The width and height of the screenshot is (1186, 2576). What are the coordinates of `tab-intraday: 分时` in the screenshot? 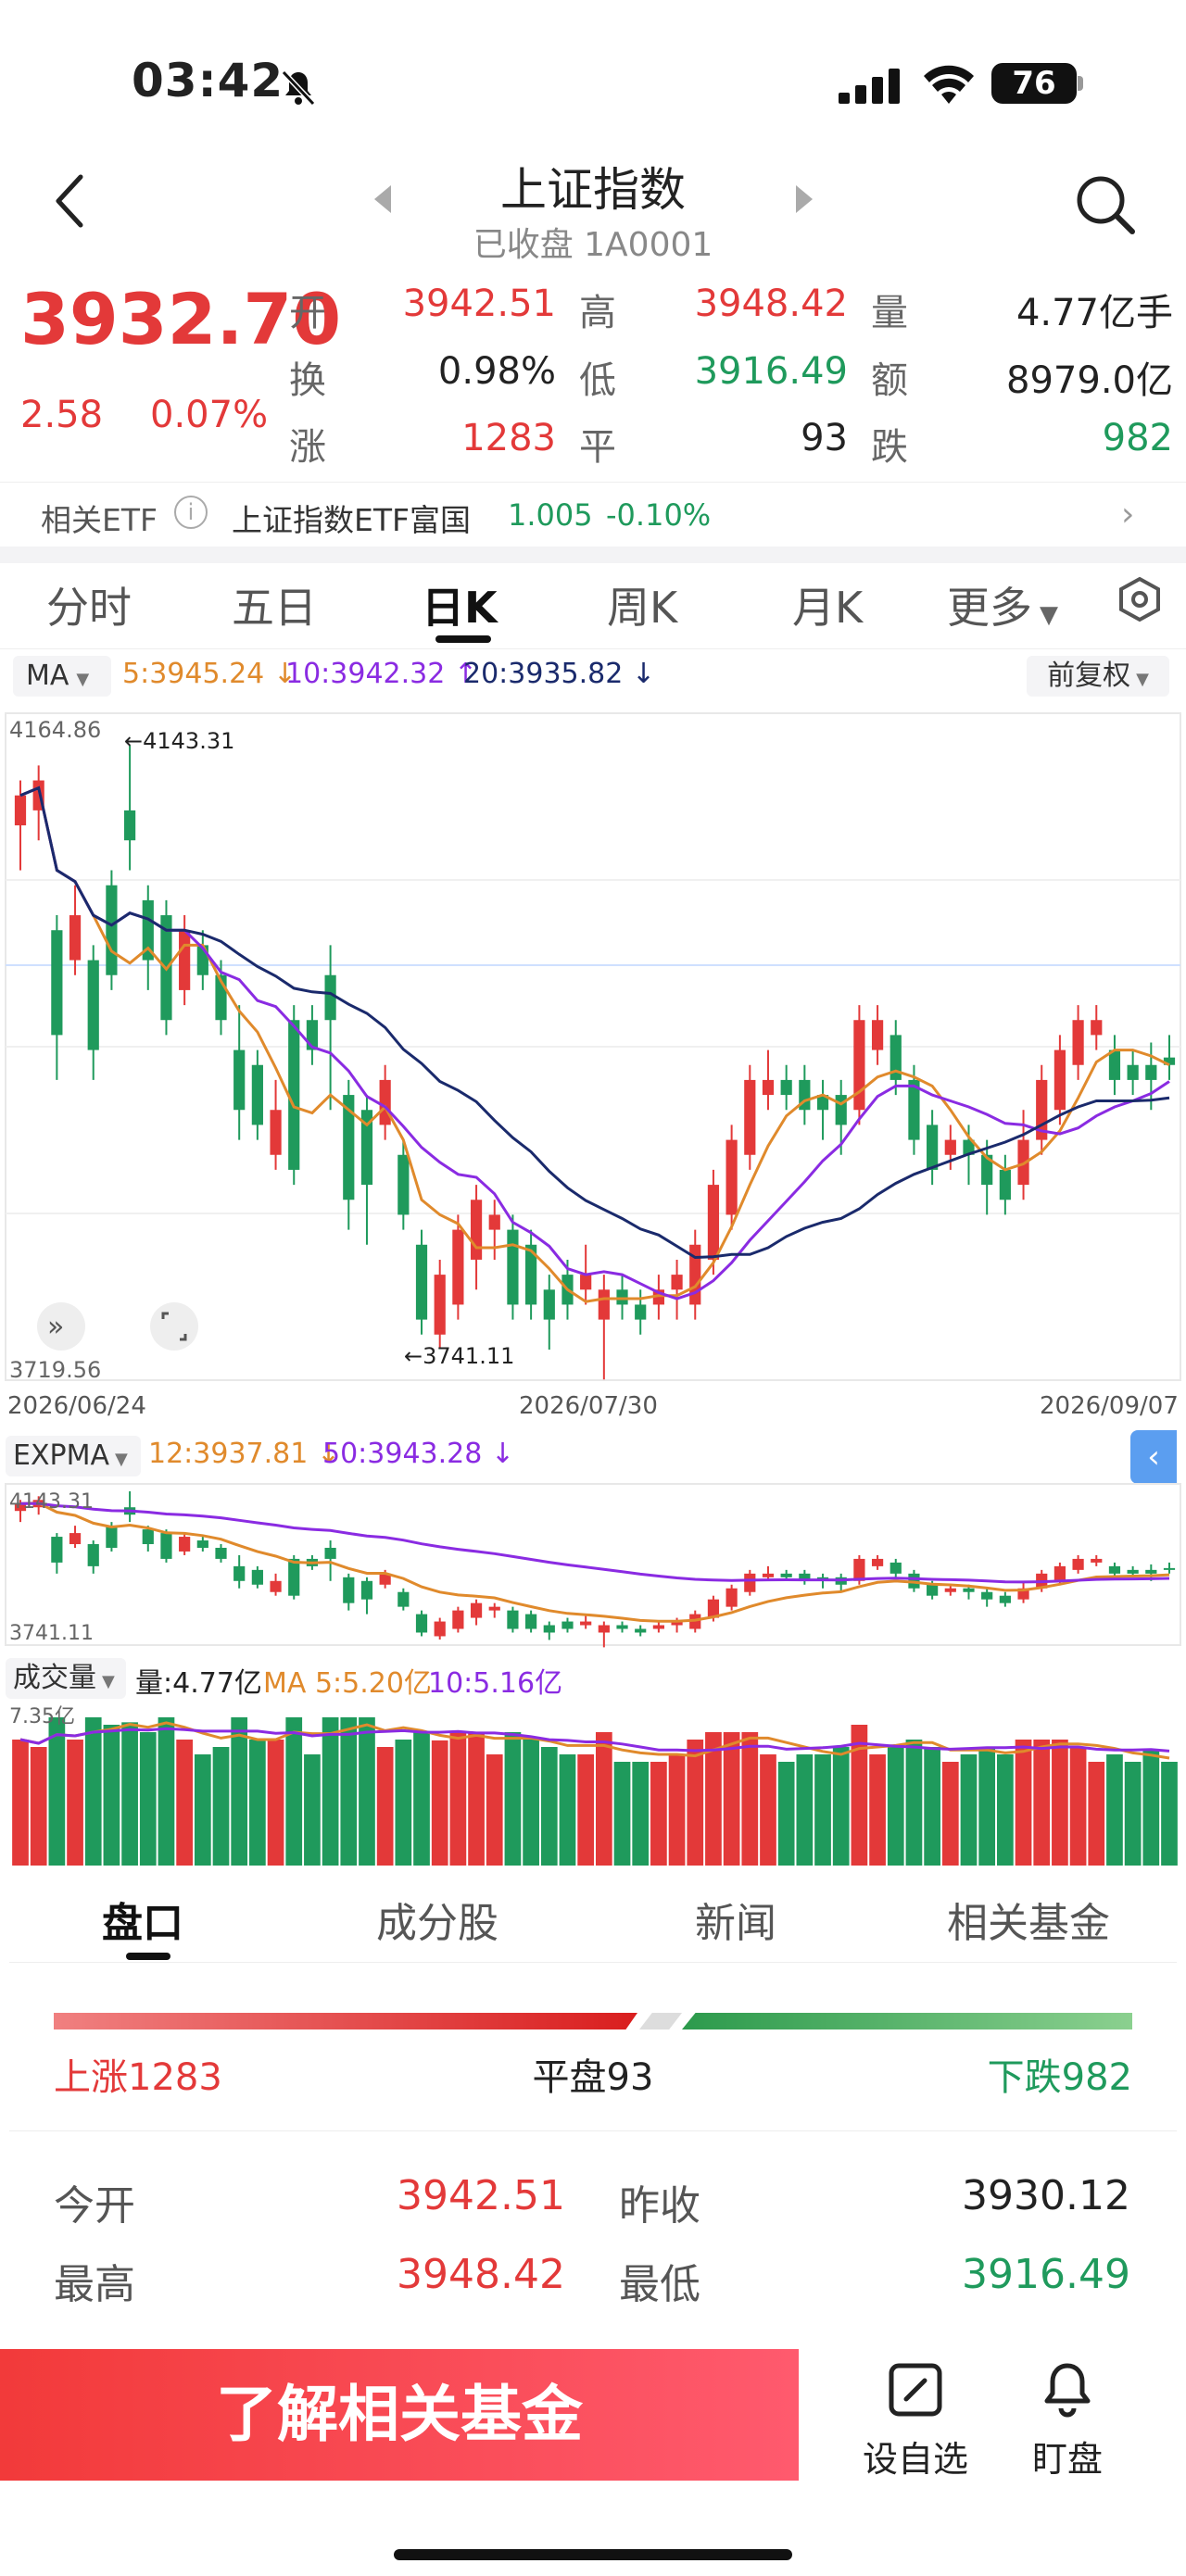 It's located at (89, 608).